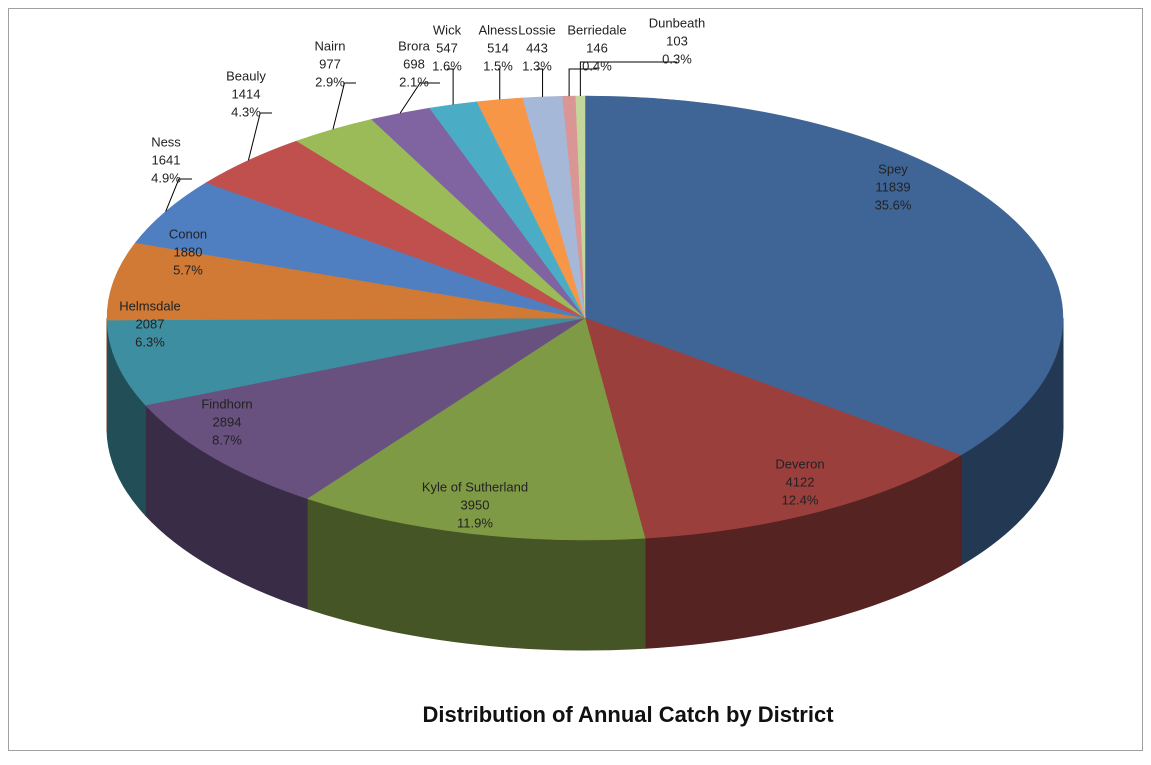 This screenshot has height=765, width=1151. Describe the element at coordinates (329, 45) in the screenshot. I see `data-label-name: Nairn` at that location.